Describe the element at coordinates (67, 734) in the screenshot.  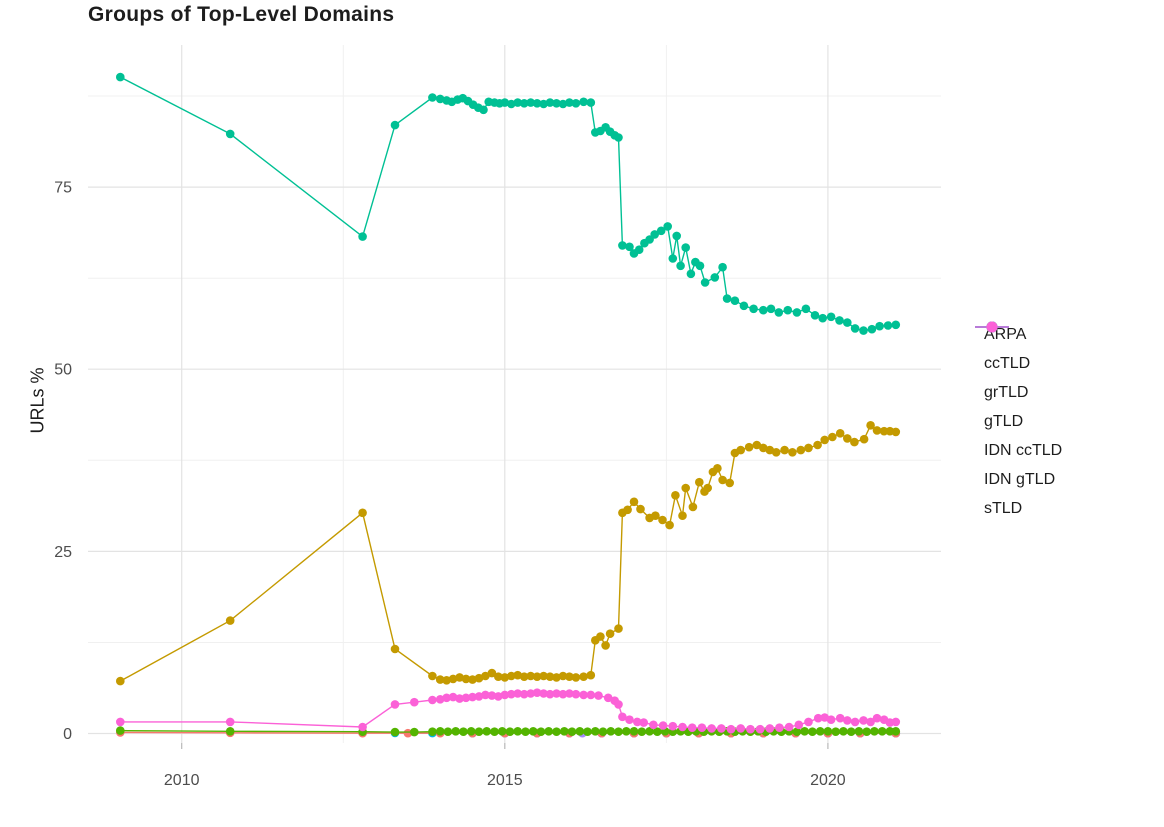
I see `y-tick-label: 0` at that location.